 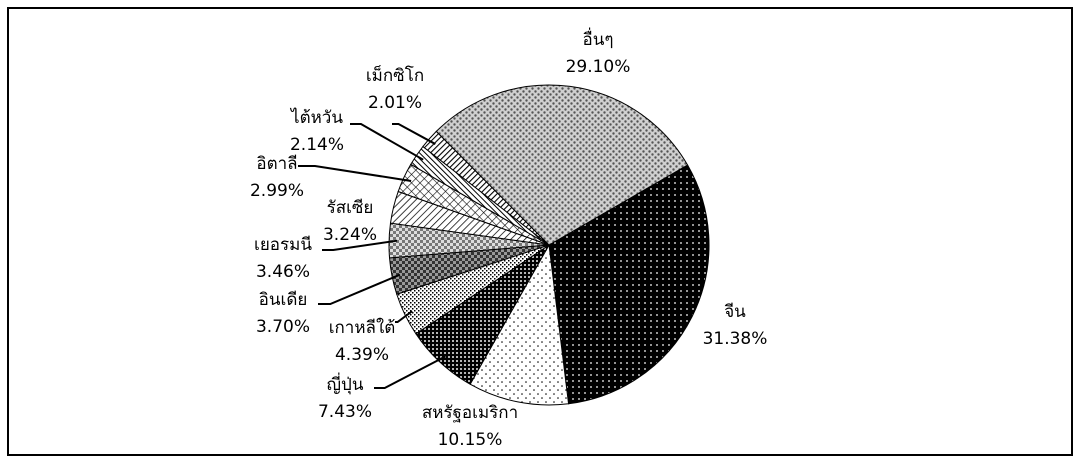 What do you see at coordinates (598, 67) in the screenshot?
I see `slice-label-value: 29.10%` at bounding box center [598, 67].